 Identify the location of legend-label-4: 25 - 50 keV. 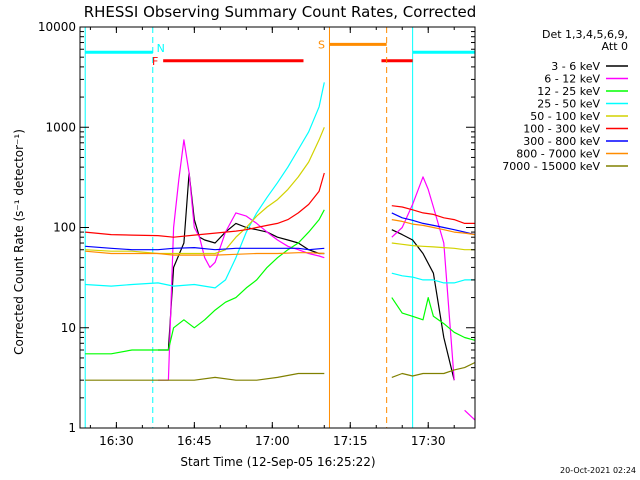
(568, 104).